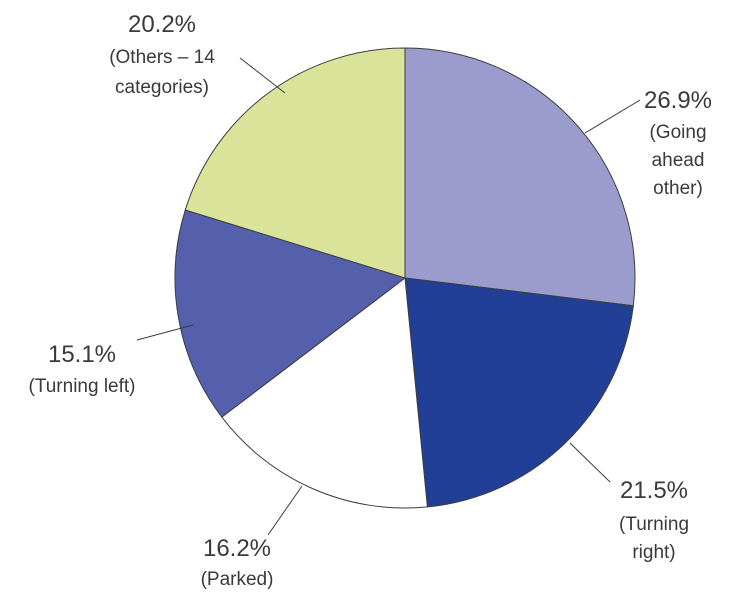 The image size is (731, 593). What do you see at coordinates (82, 354) in the screenshot?
I see `value-label-turning-left: 15.1%` at bounding box center [82, 354].